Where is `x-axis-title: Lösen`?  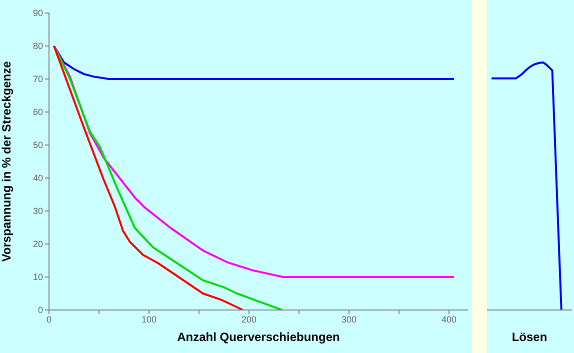
x-axis-title: Lösen is located at coordinates (530, 337).